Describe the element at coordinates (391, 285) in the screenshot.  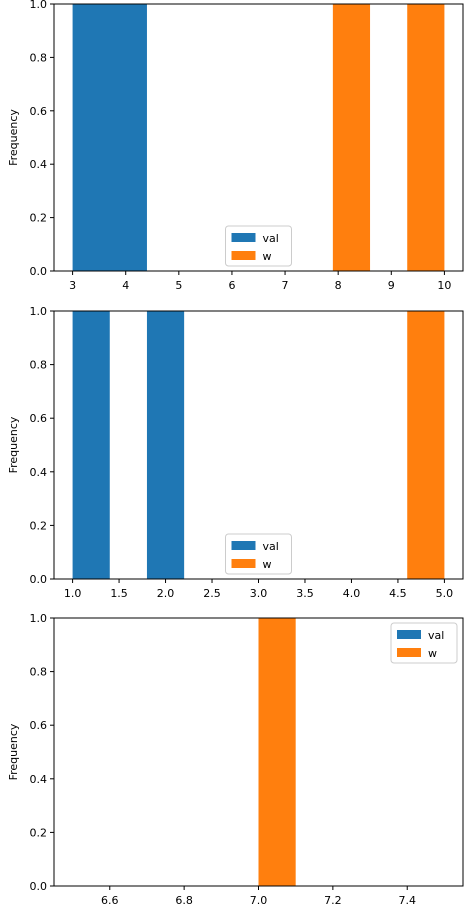
I see `x-tick-label: 9` at that location.